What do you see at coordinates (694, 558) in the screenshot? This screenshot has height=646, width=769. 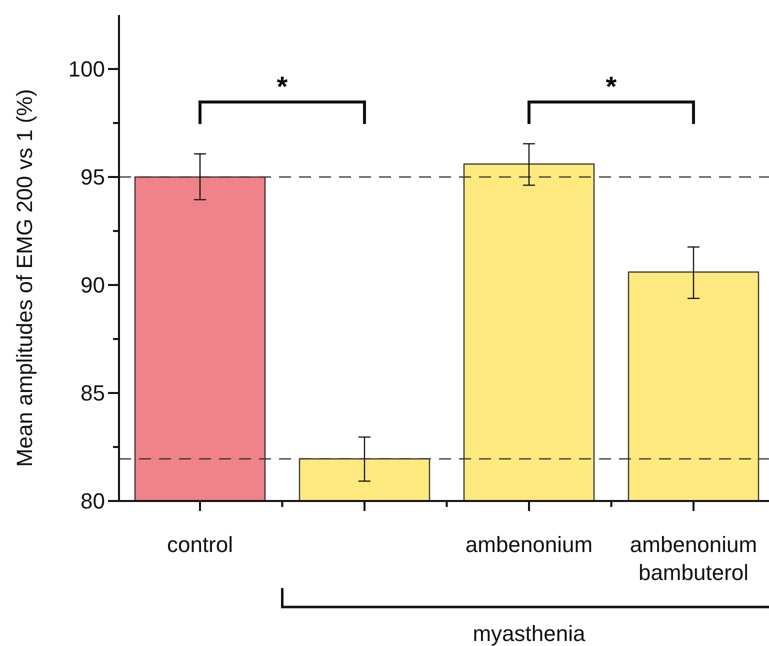 I see `x-tick-label: ambenonium bambuterol` at bounding box center [694, 558].